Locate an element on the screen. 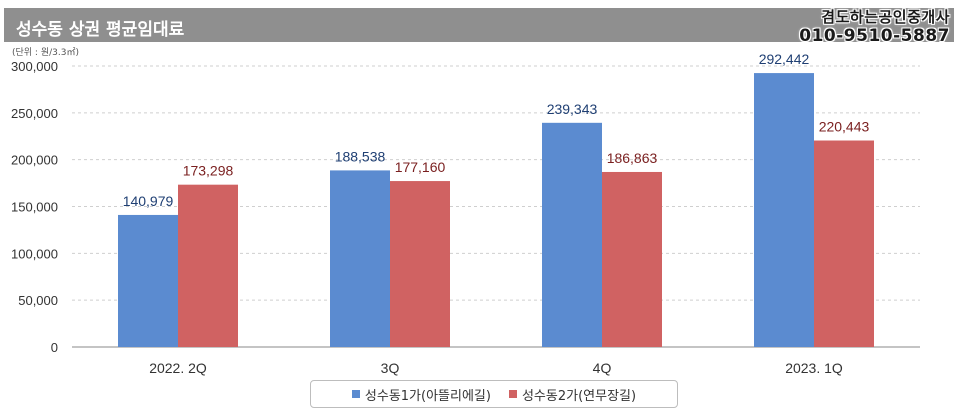  agency-phone: 010-9510-5887 is located at coordinates (874, 36).